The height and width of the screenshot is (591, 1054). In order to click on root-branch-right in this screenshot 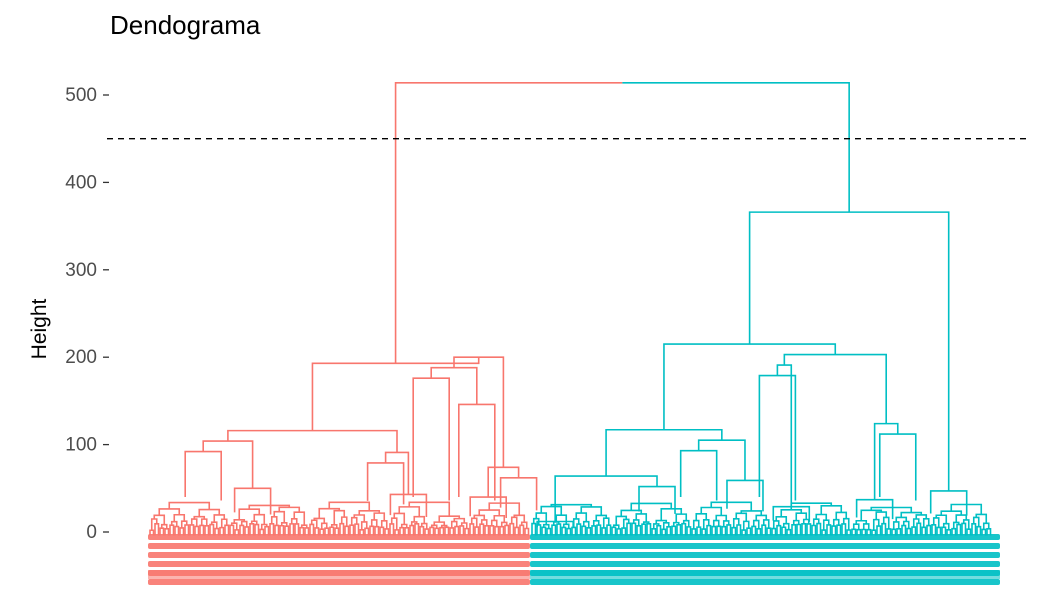, I will do `click(736, 147)`.